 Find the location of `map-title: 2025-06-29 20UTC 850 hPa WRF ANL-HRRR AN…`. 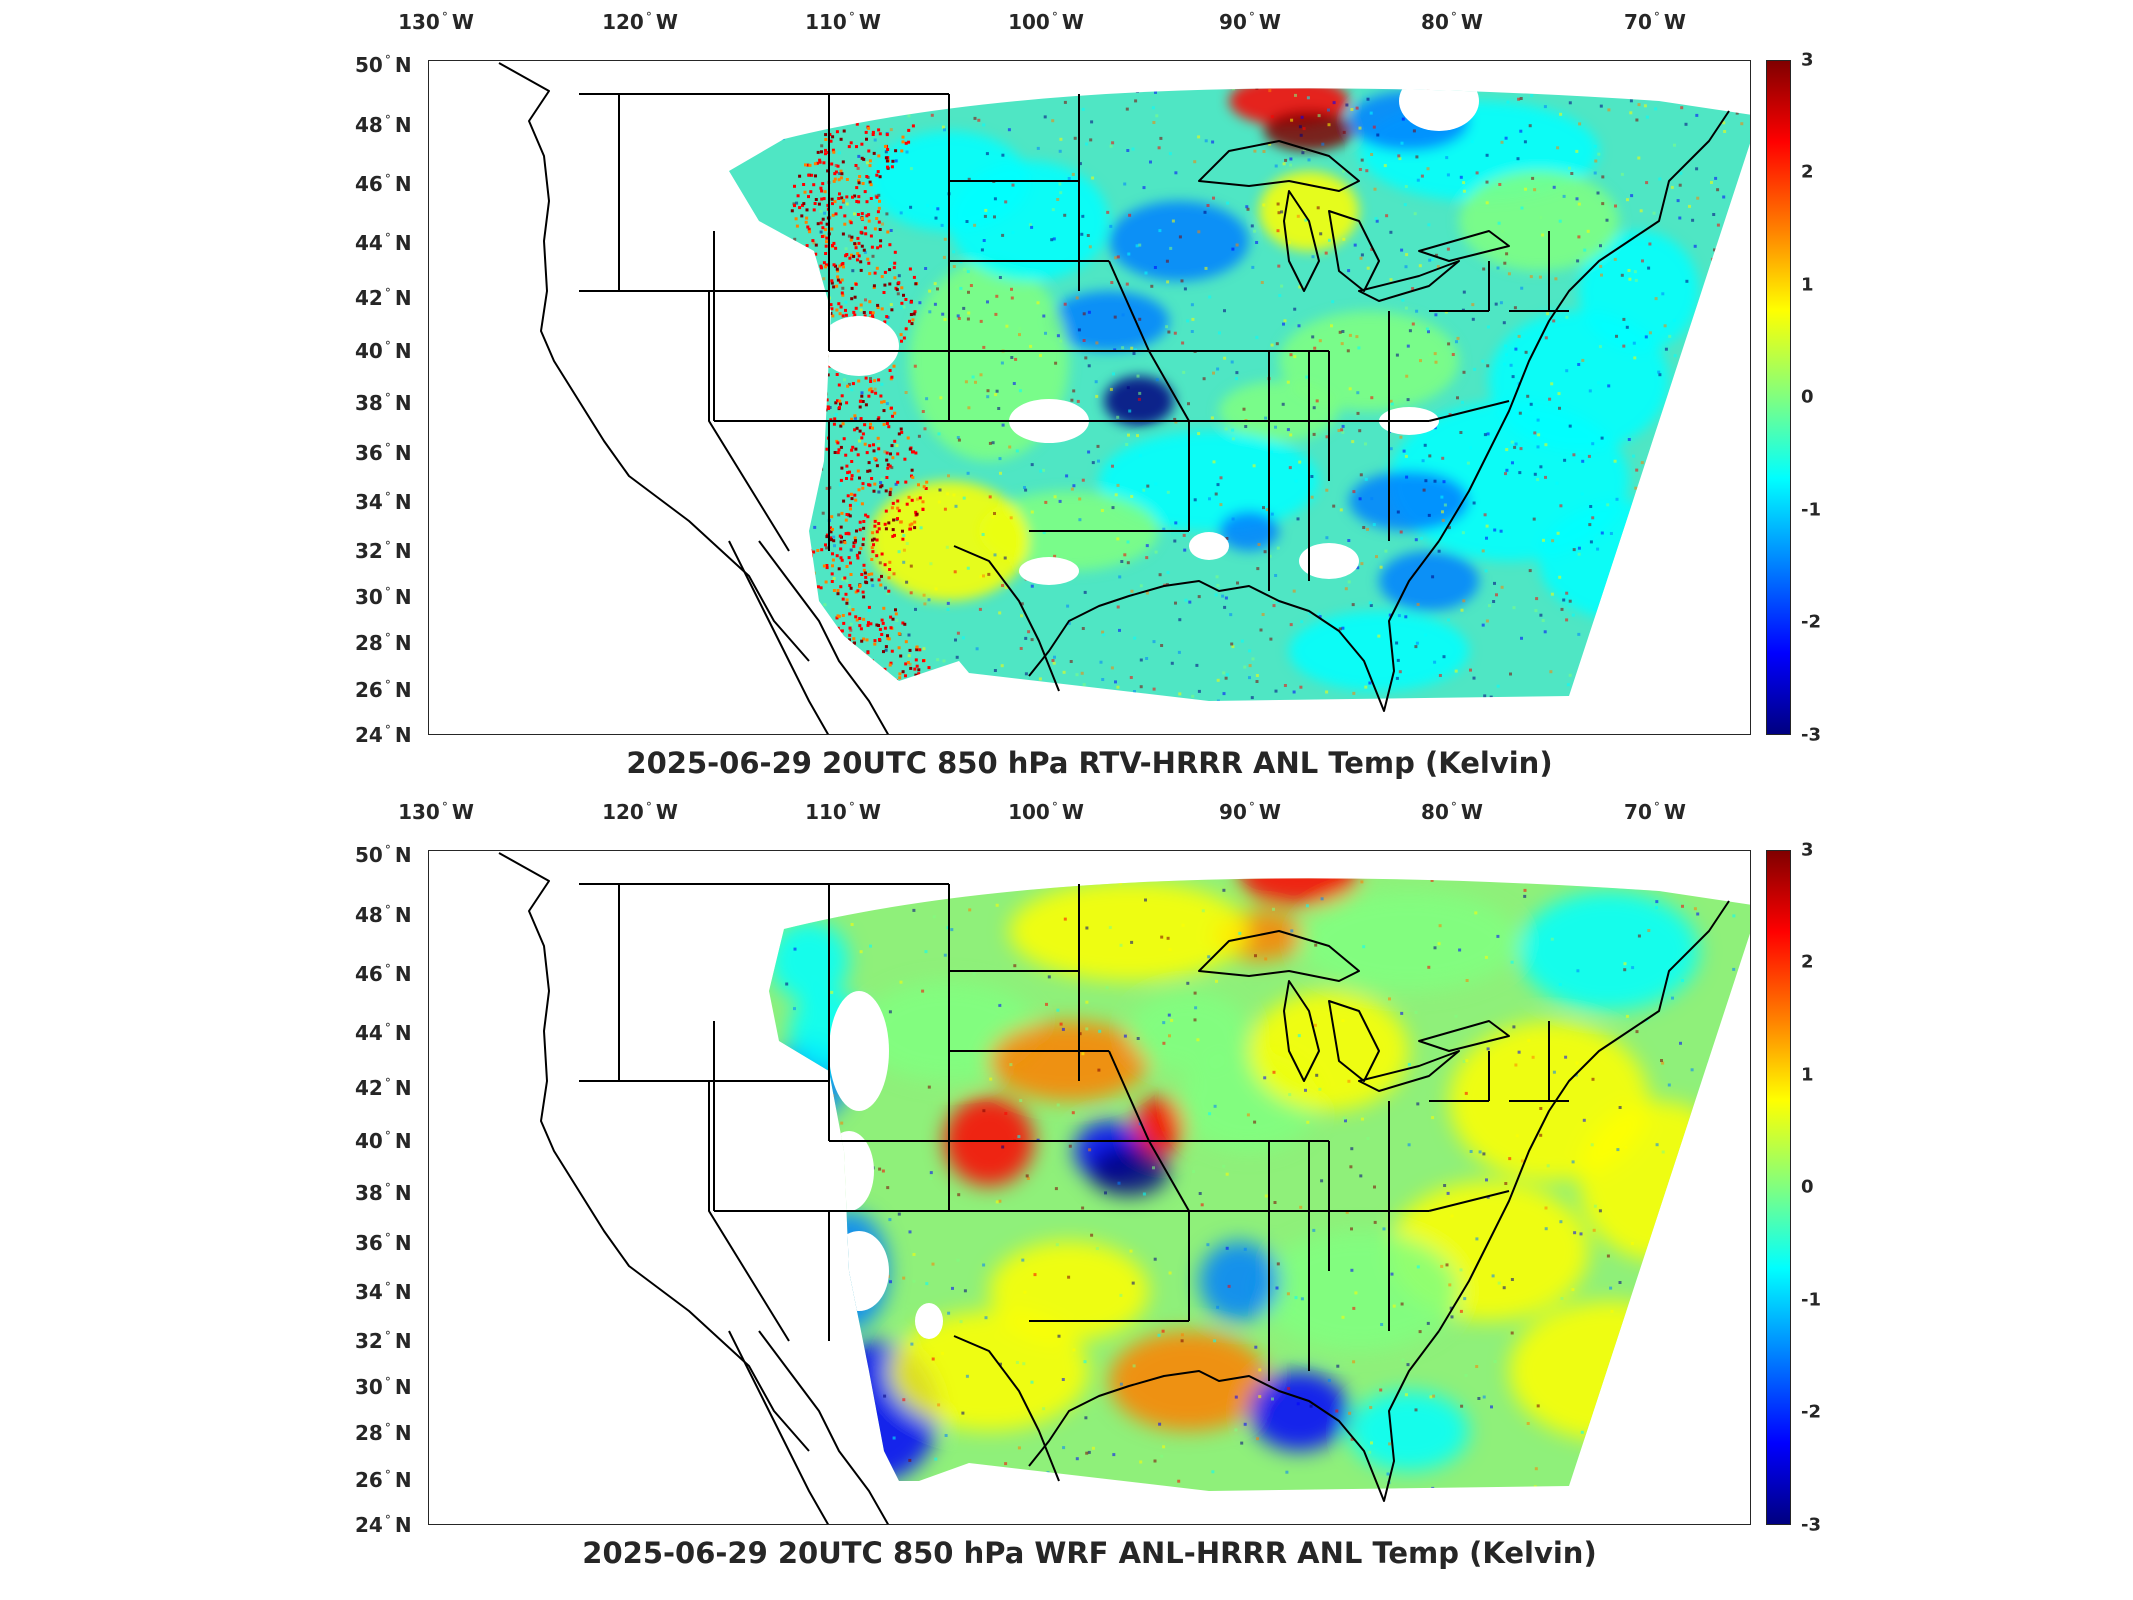

map-title: 2025-06-29 20UTC 850 hPa WRF ANL-HRRR AN… is located at coordinates (1089, 1553).